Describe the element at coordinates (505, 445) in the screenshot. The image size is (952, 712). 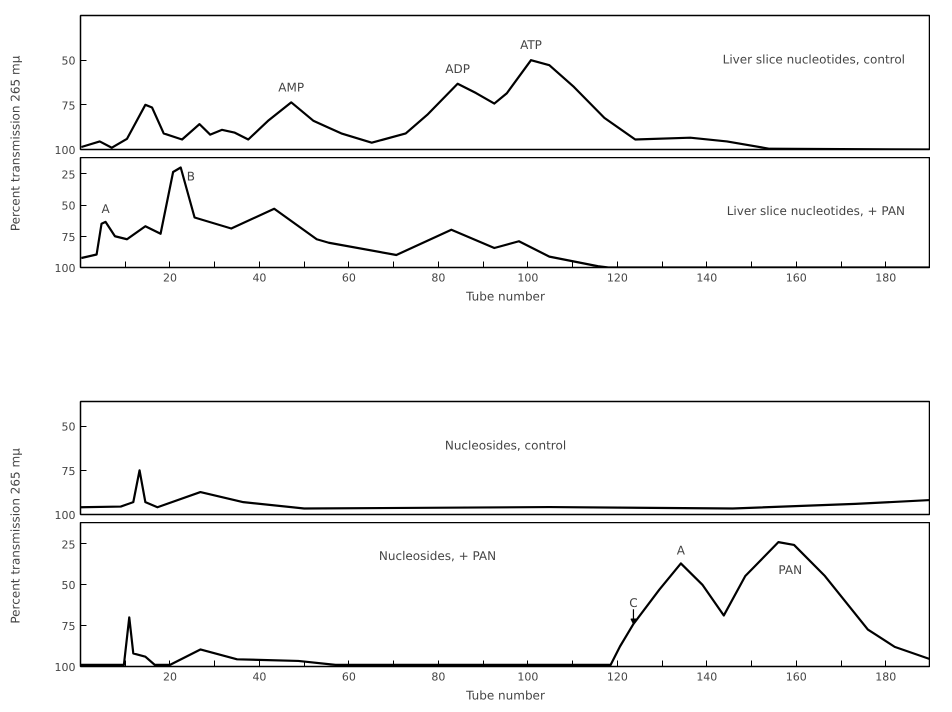
I see `text: Nucleosides, control` at that location.